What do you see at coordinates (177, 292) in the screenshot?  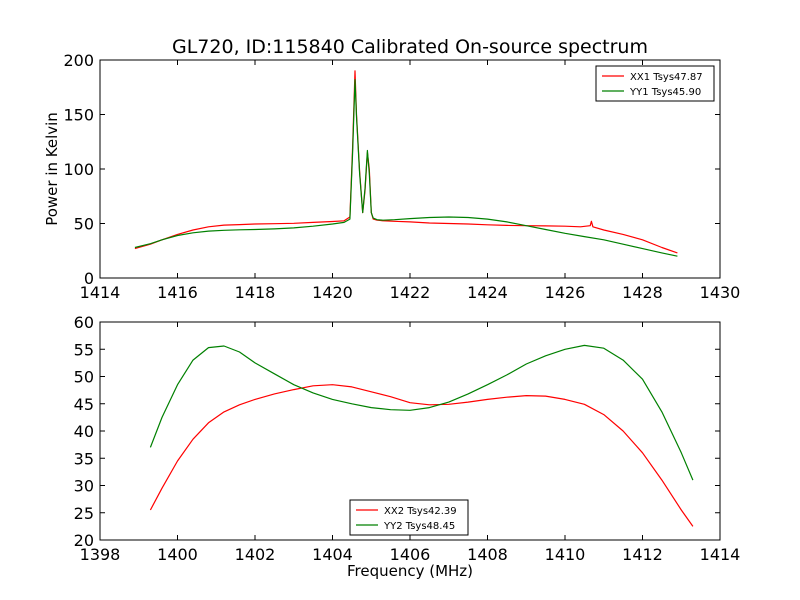 I see `x-tick-label: 1416` at bounding box center [177, 292].